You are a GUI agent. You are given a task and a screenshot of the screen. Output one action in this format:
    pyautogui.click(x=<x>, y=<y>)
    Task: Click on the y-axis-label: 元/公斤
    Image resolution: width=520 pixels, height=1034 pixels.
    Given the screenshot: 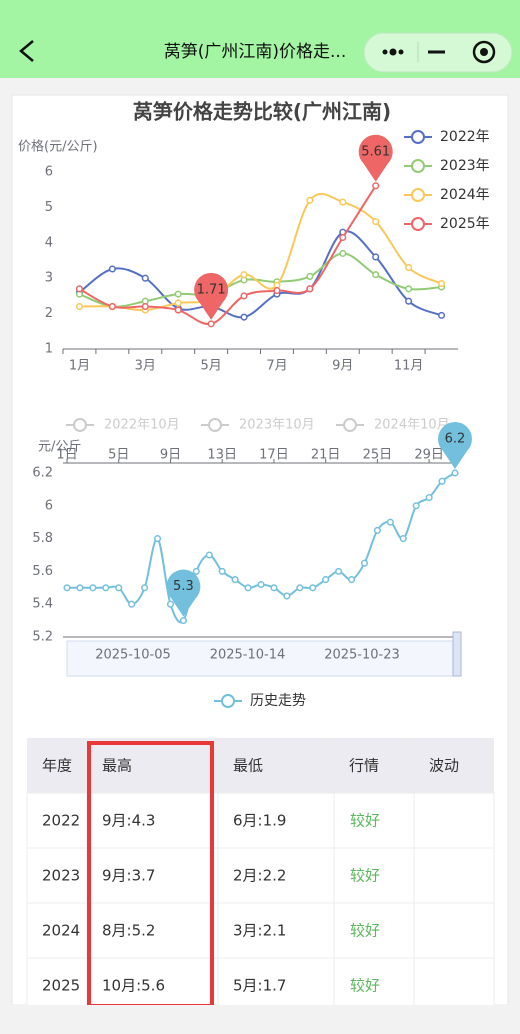 What is the action you would take?
    pyautogui.click(x=59, y=447)
    